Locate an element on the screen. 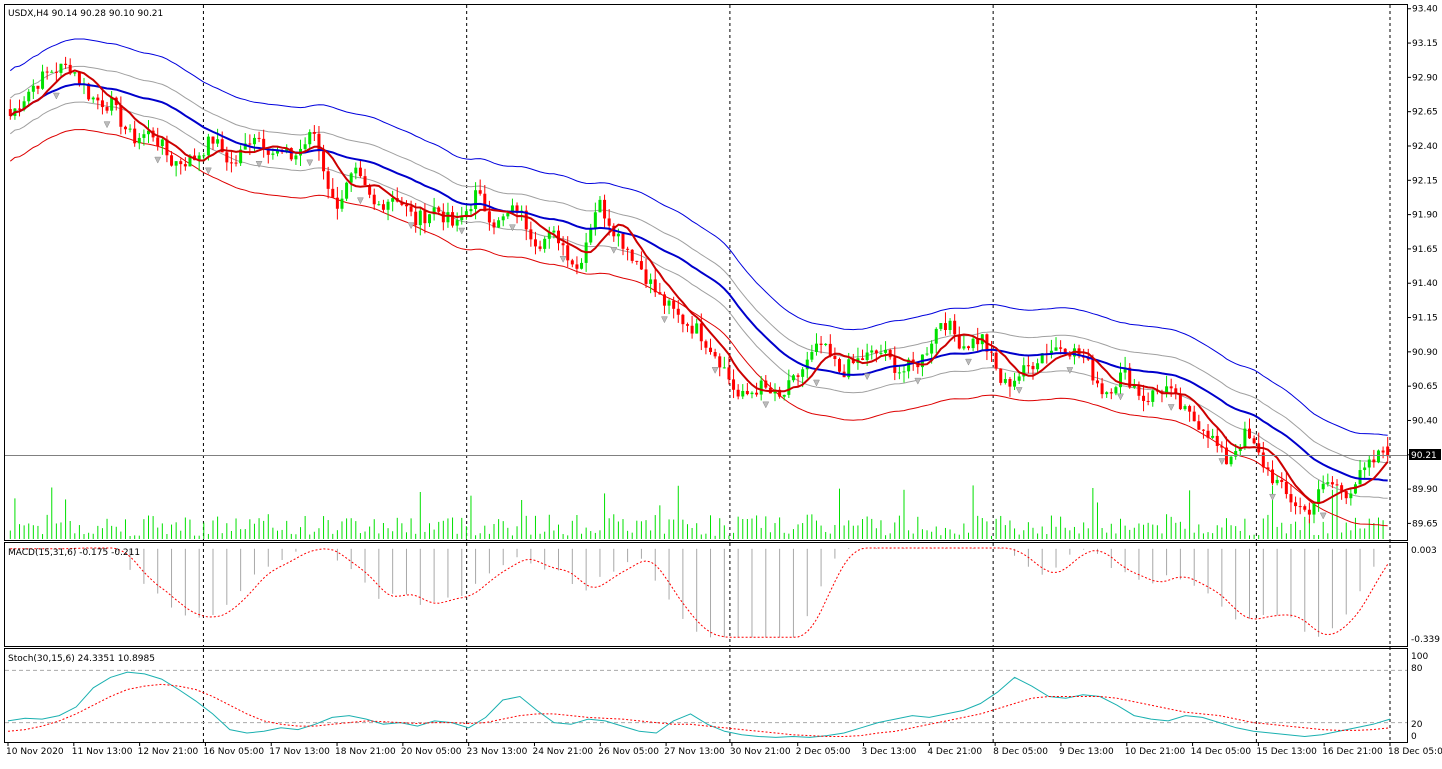  time-tick-label: 3 Dec 13:00 is located at coordinates (889, 752).